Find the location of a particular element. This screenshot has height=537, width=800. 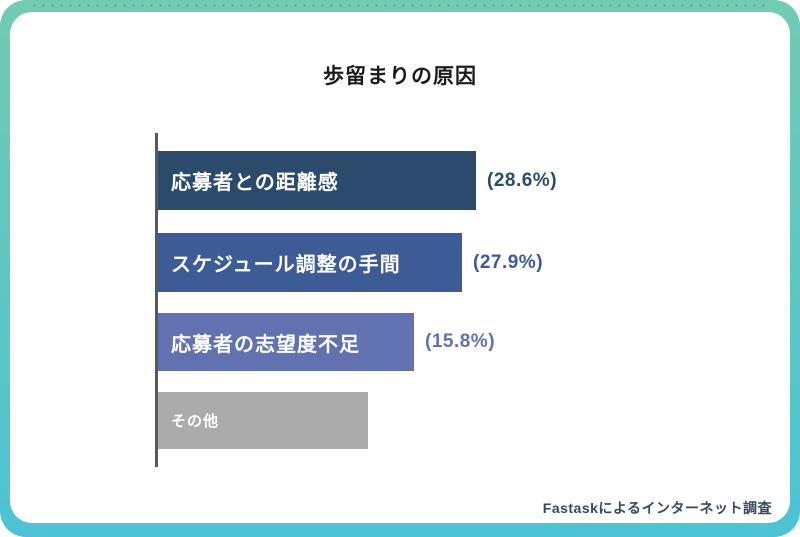

bar: その他 is located at coordinates (263, 420).